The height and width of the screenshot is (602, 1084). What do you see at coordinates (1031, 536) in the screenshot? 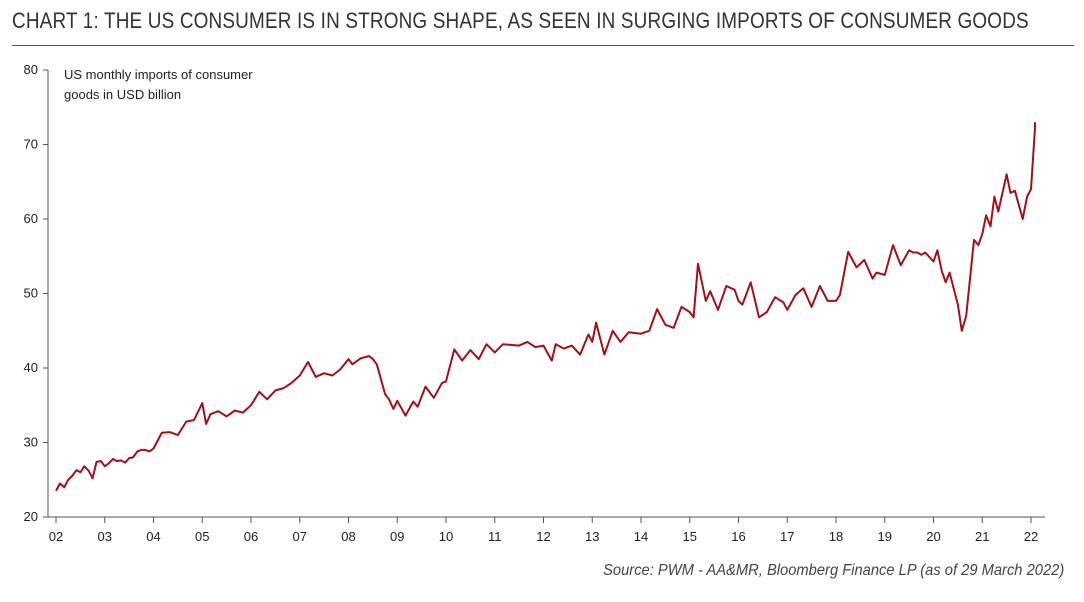
I see `x-tick-label: 22` at bounding box center [1031, 536].